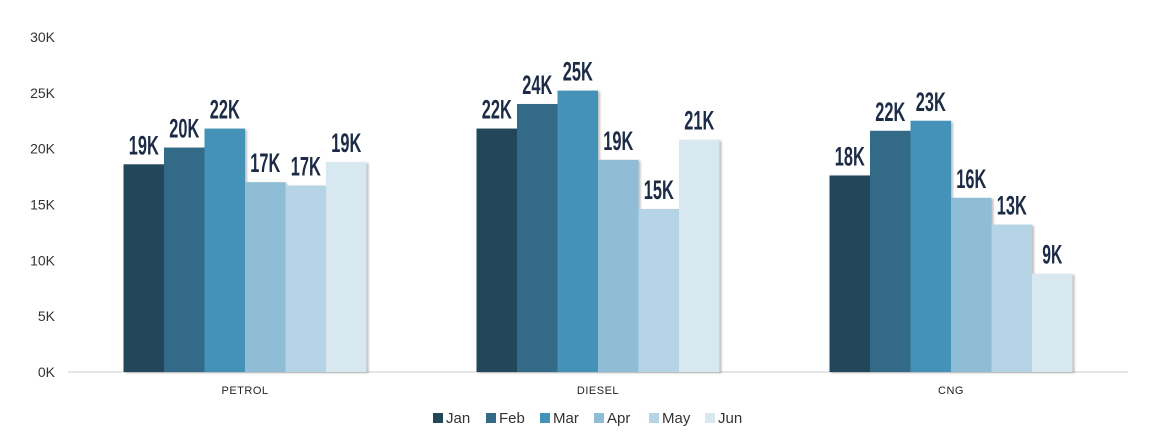 The image size is (1149, 448). Describe the element at coordinates (244, 391) in the screenshot. I see `x-category-label: PETROL` at that location.